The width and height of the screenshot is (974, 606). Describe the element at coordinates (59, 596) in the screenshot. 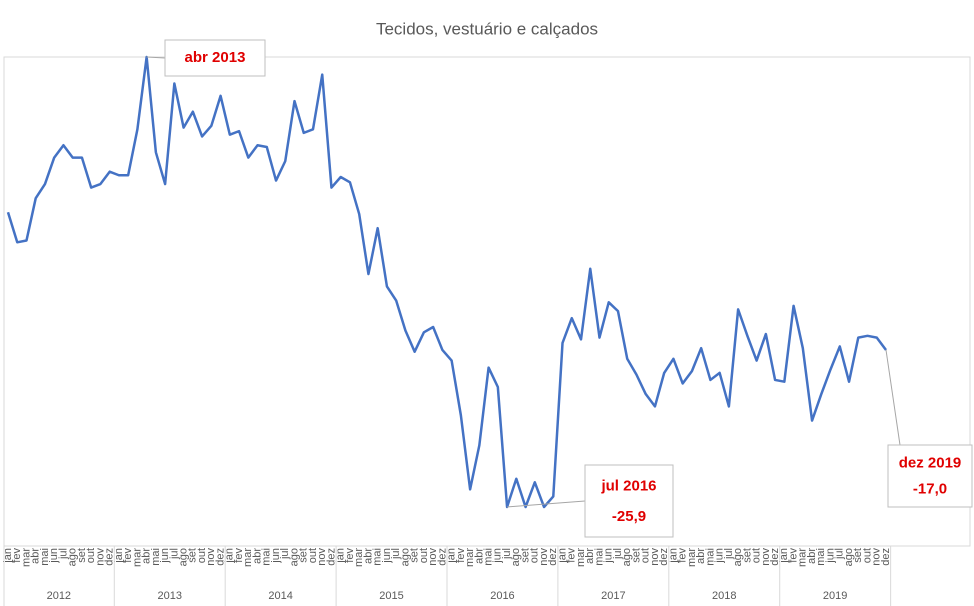

I see `x-group-label: 2012` at that location.